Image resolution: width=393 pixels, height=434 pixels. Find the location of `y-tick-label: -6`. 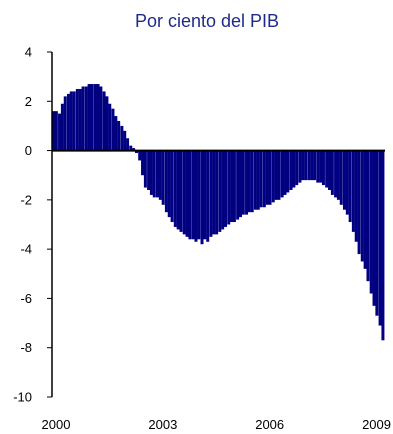

y-tick-label: -6 is located at coordinates (26, 298).